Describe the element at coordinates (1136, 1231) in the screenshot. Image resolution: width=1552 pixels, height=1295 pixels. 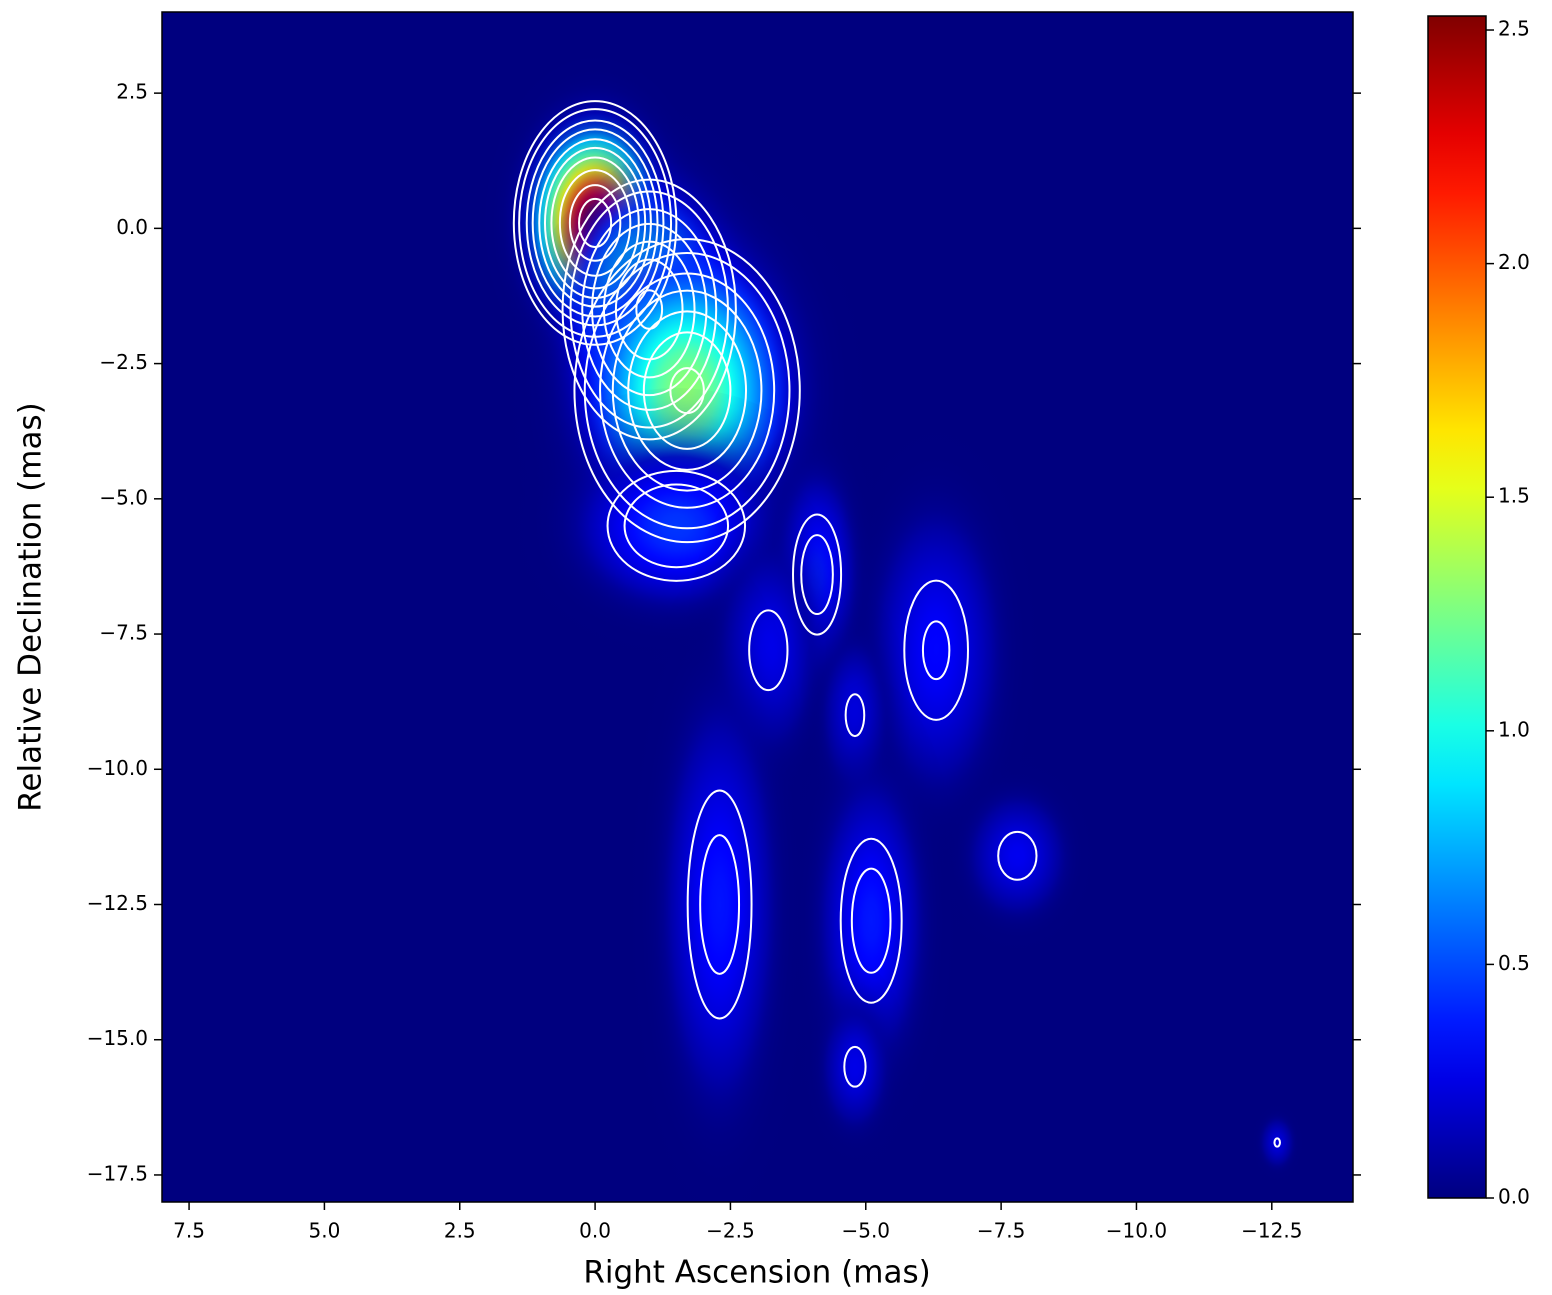
I see `x-tick-label: −10.0` at that location.